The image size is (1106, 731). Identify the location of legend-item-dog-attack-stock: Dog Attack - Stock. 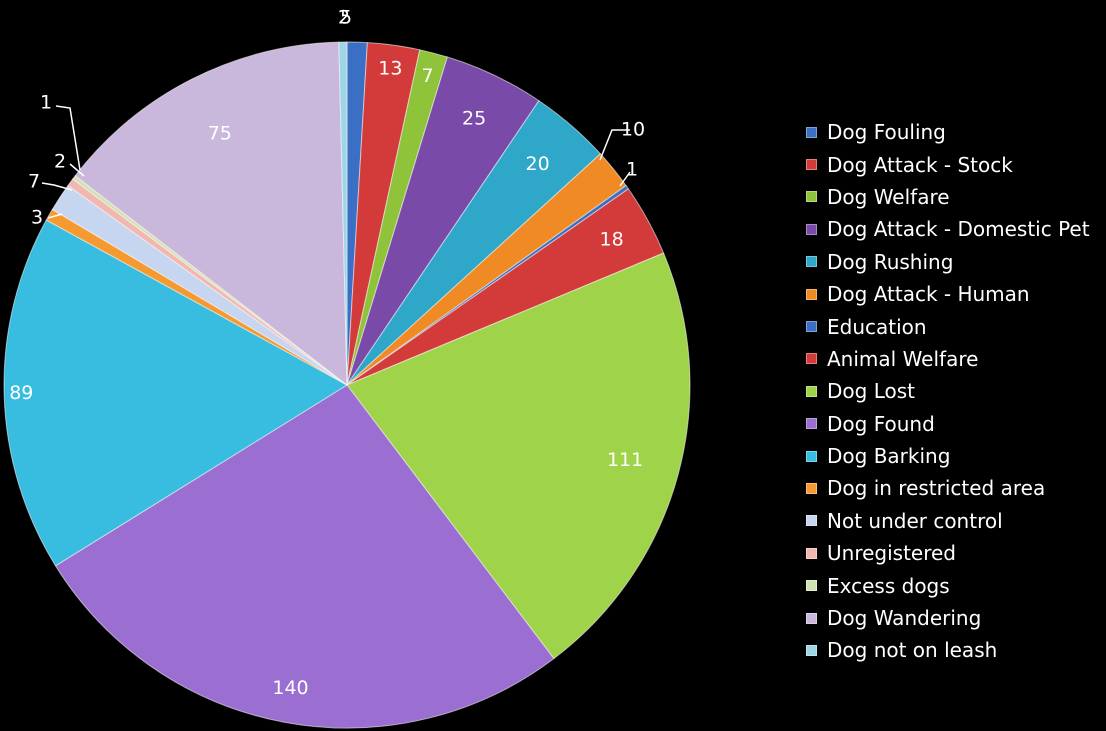
(948, 164).